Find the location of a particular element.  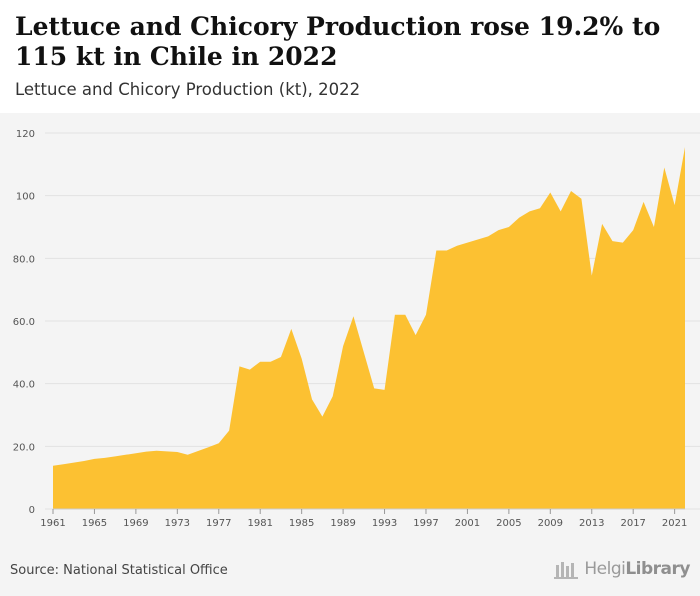

x-tick-label: 2005 is located at coordinates (508, 523).